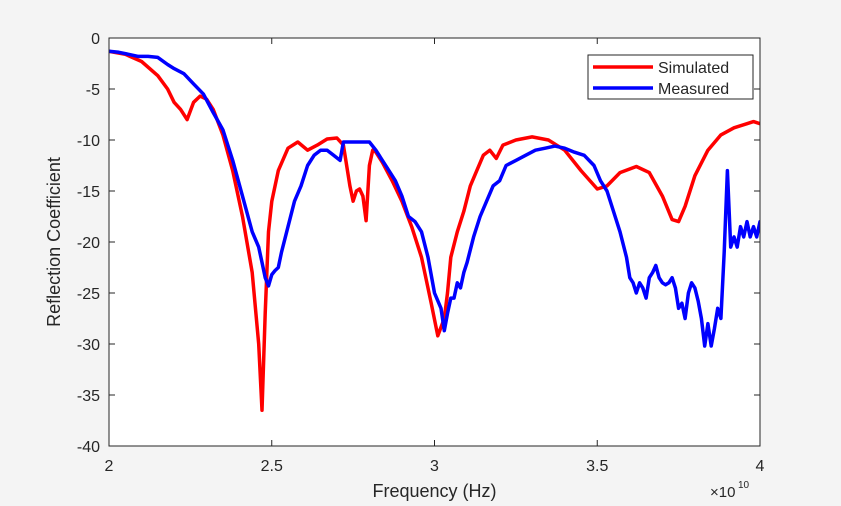  I want to click on x-tick-label: 2, so click(109, 466).